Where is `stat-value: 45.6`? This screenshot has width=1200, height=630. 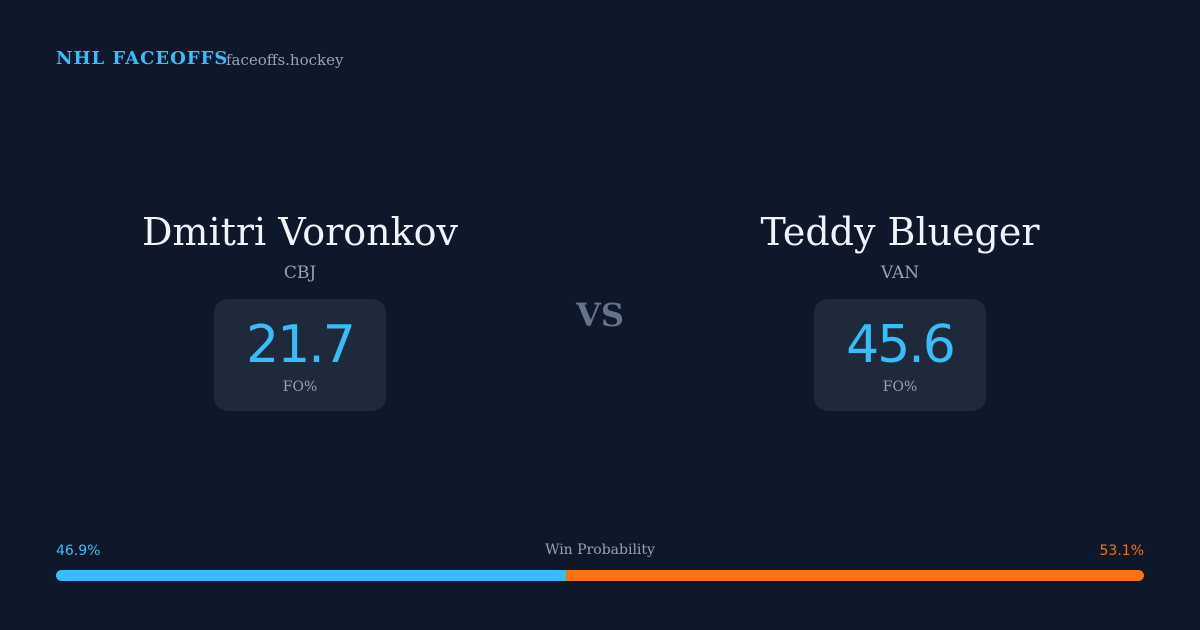
stat-value: 45.6 is located at coordinates (901, 345).